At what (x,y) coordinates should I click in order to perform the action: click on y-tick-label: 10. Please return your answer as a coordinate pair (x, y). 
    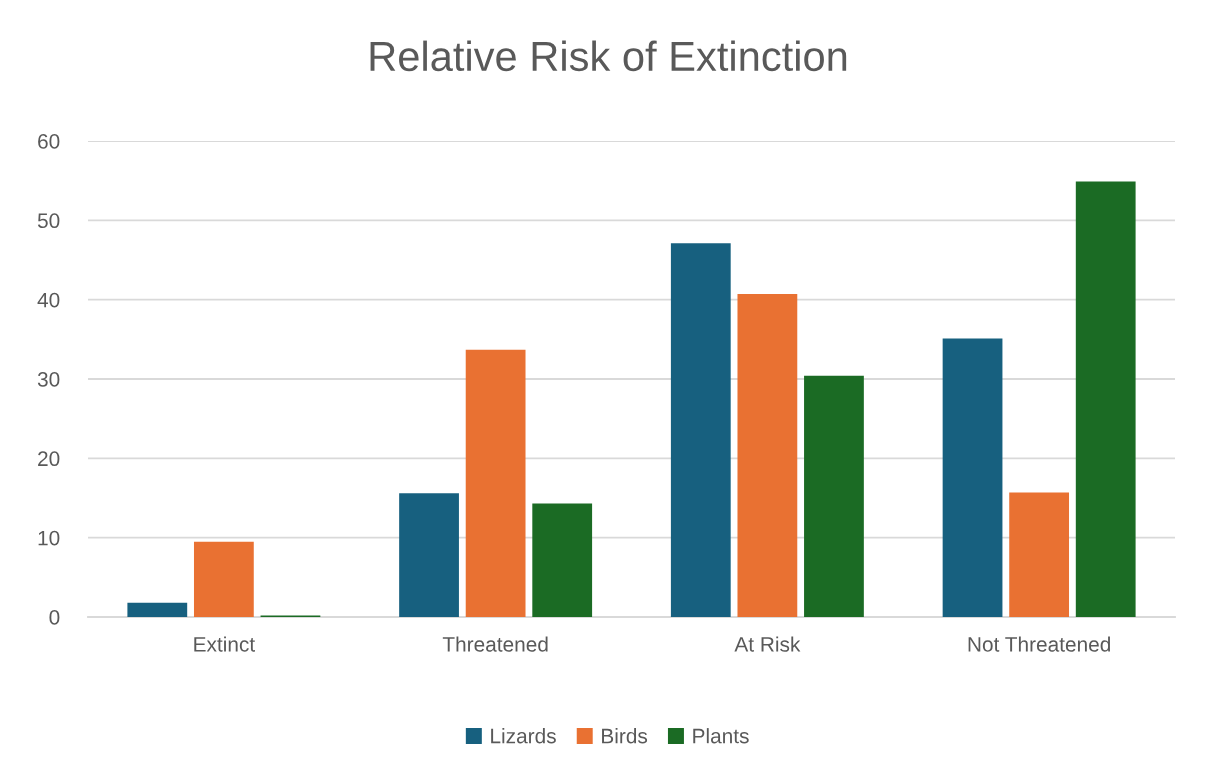
    Looking at the image, I should click on (49, 538).